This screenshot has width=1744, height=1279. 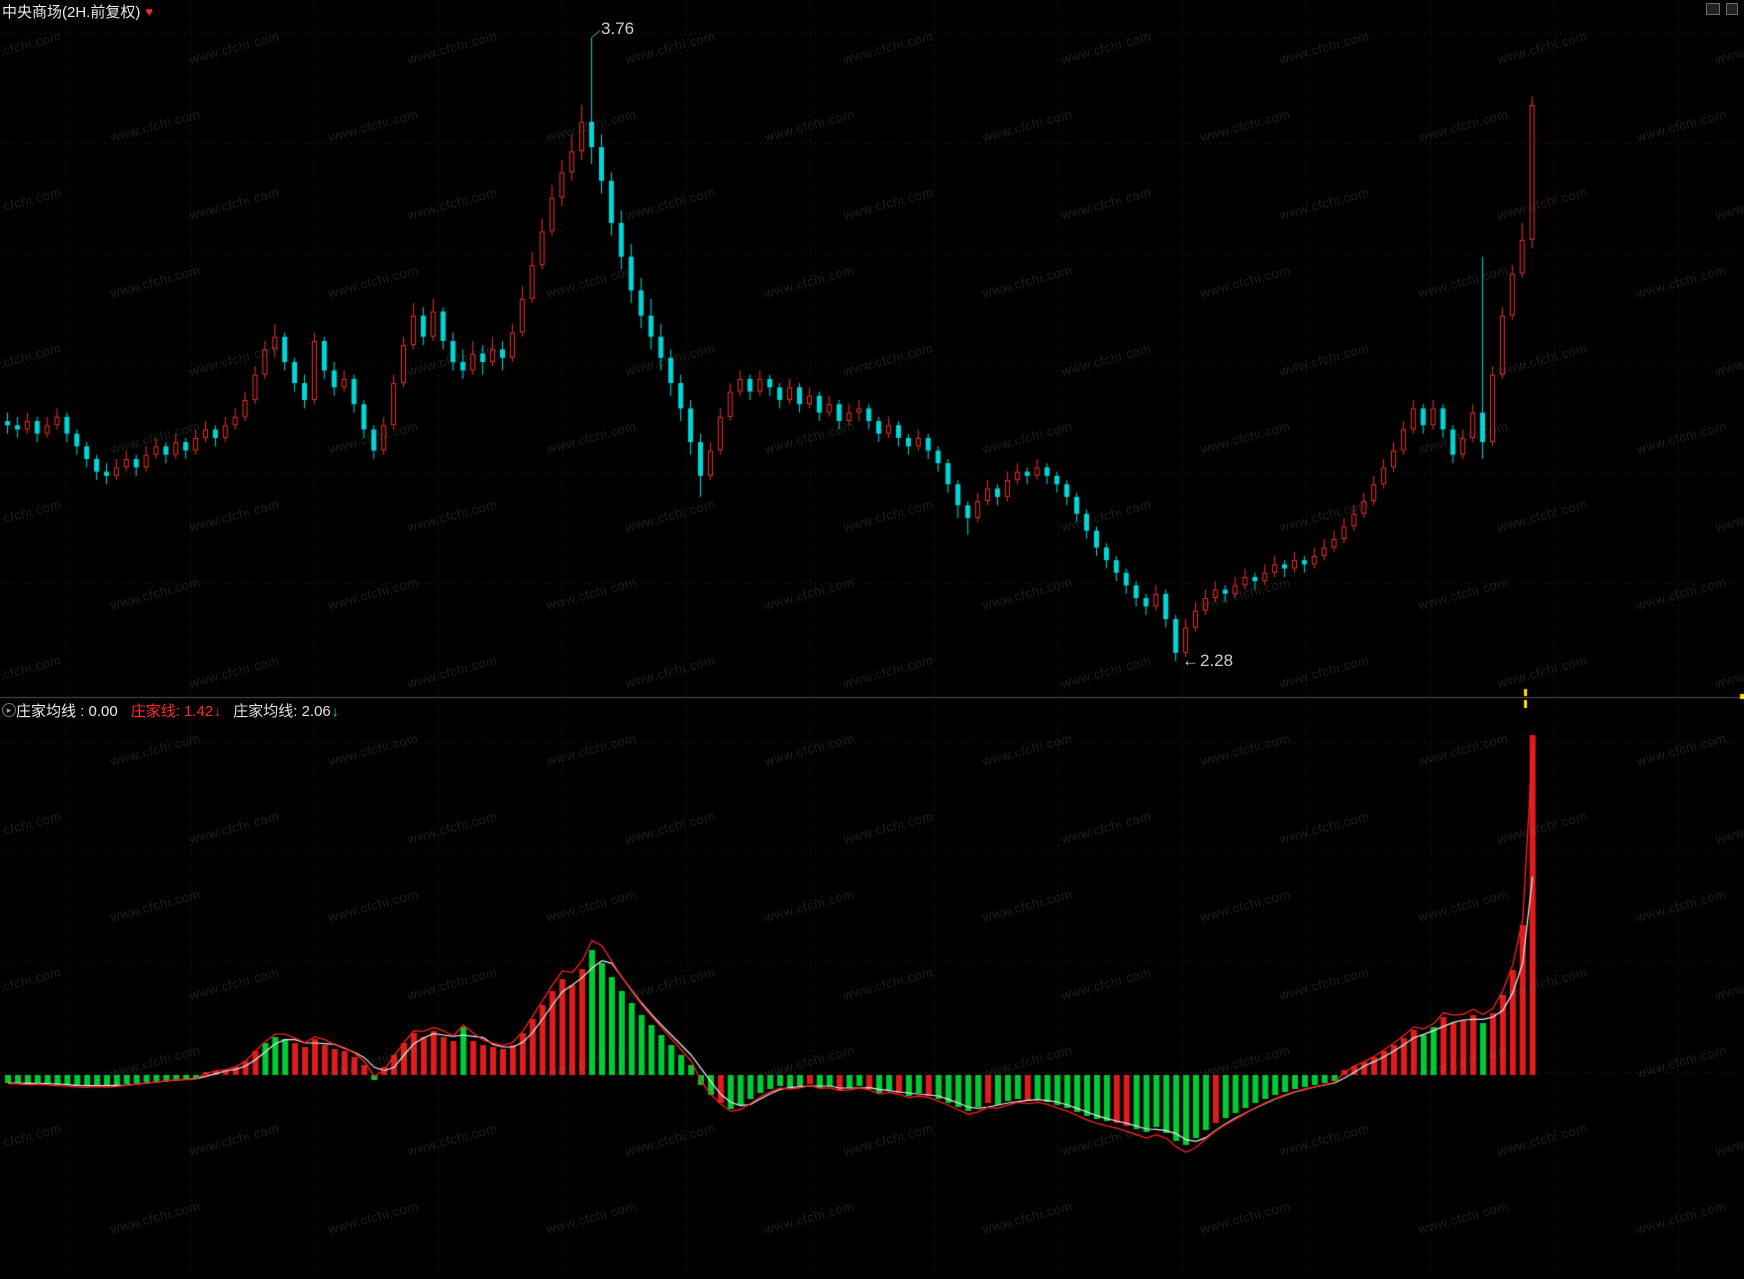 I want to click on high-price-label: 3.76, so click(x=617, y=29).